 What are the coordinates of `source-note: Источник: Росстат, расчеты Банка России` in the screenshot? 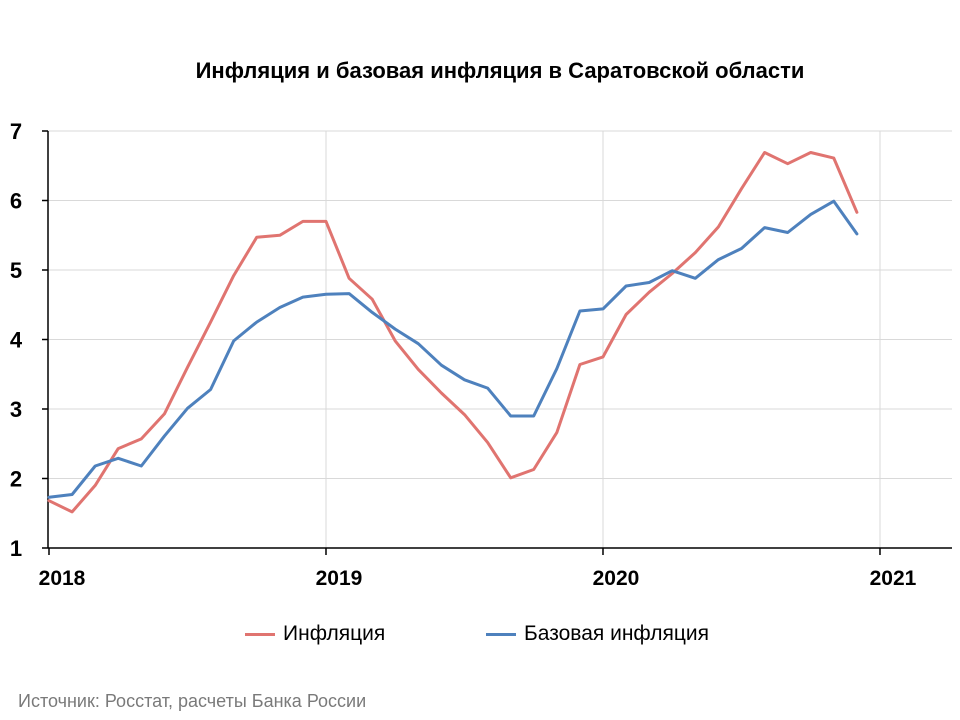 It's located at (192, 701).